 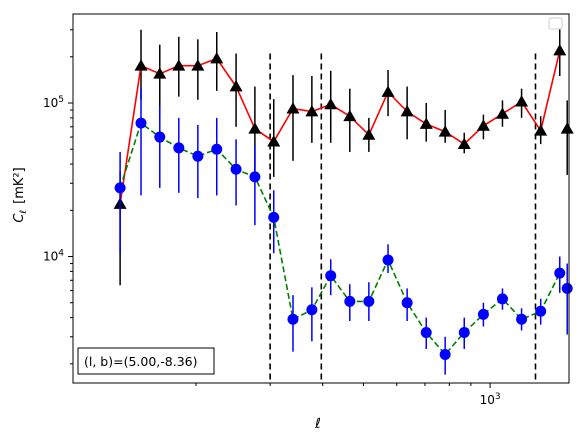 What do you see at coordinates (53, 102) in the screenshot?
I see `y-tick-label: 105` at bounding box center [53, 102].